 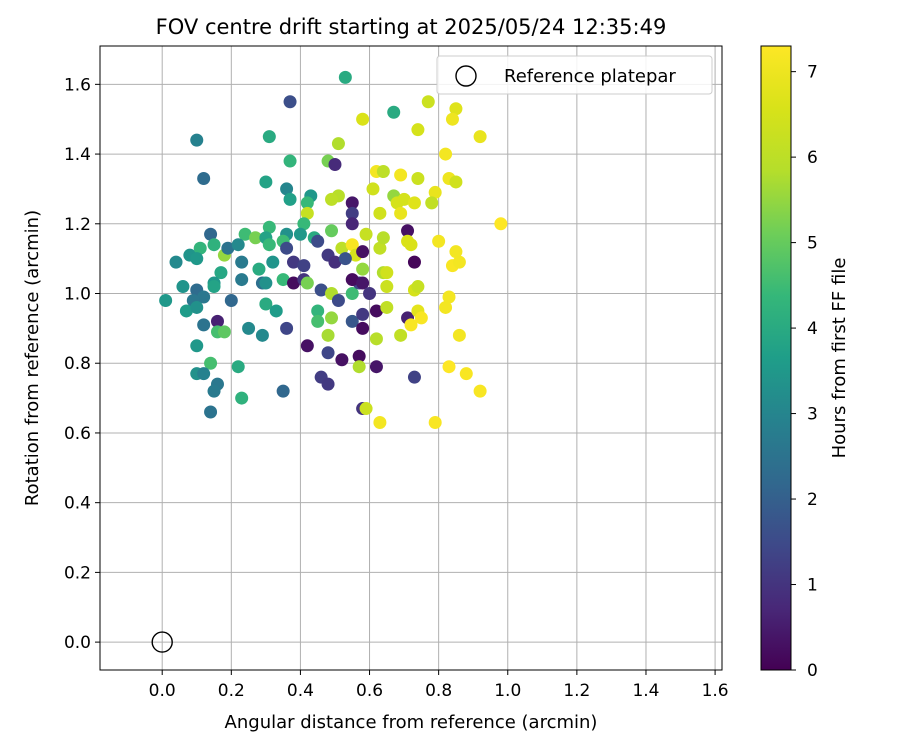 What do you see at coordinates (576, 691) in the screenshot?
I see `x-tick-label: 1.2` at bounding box center [576, 691].